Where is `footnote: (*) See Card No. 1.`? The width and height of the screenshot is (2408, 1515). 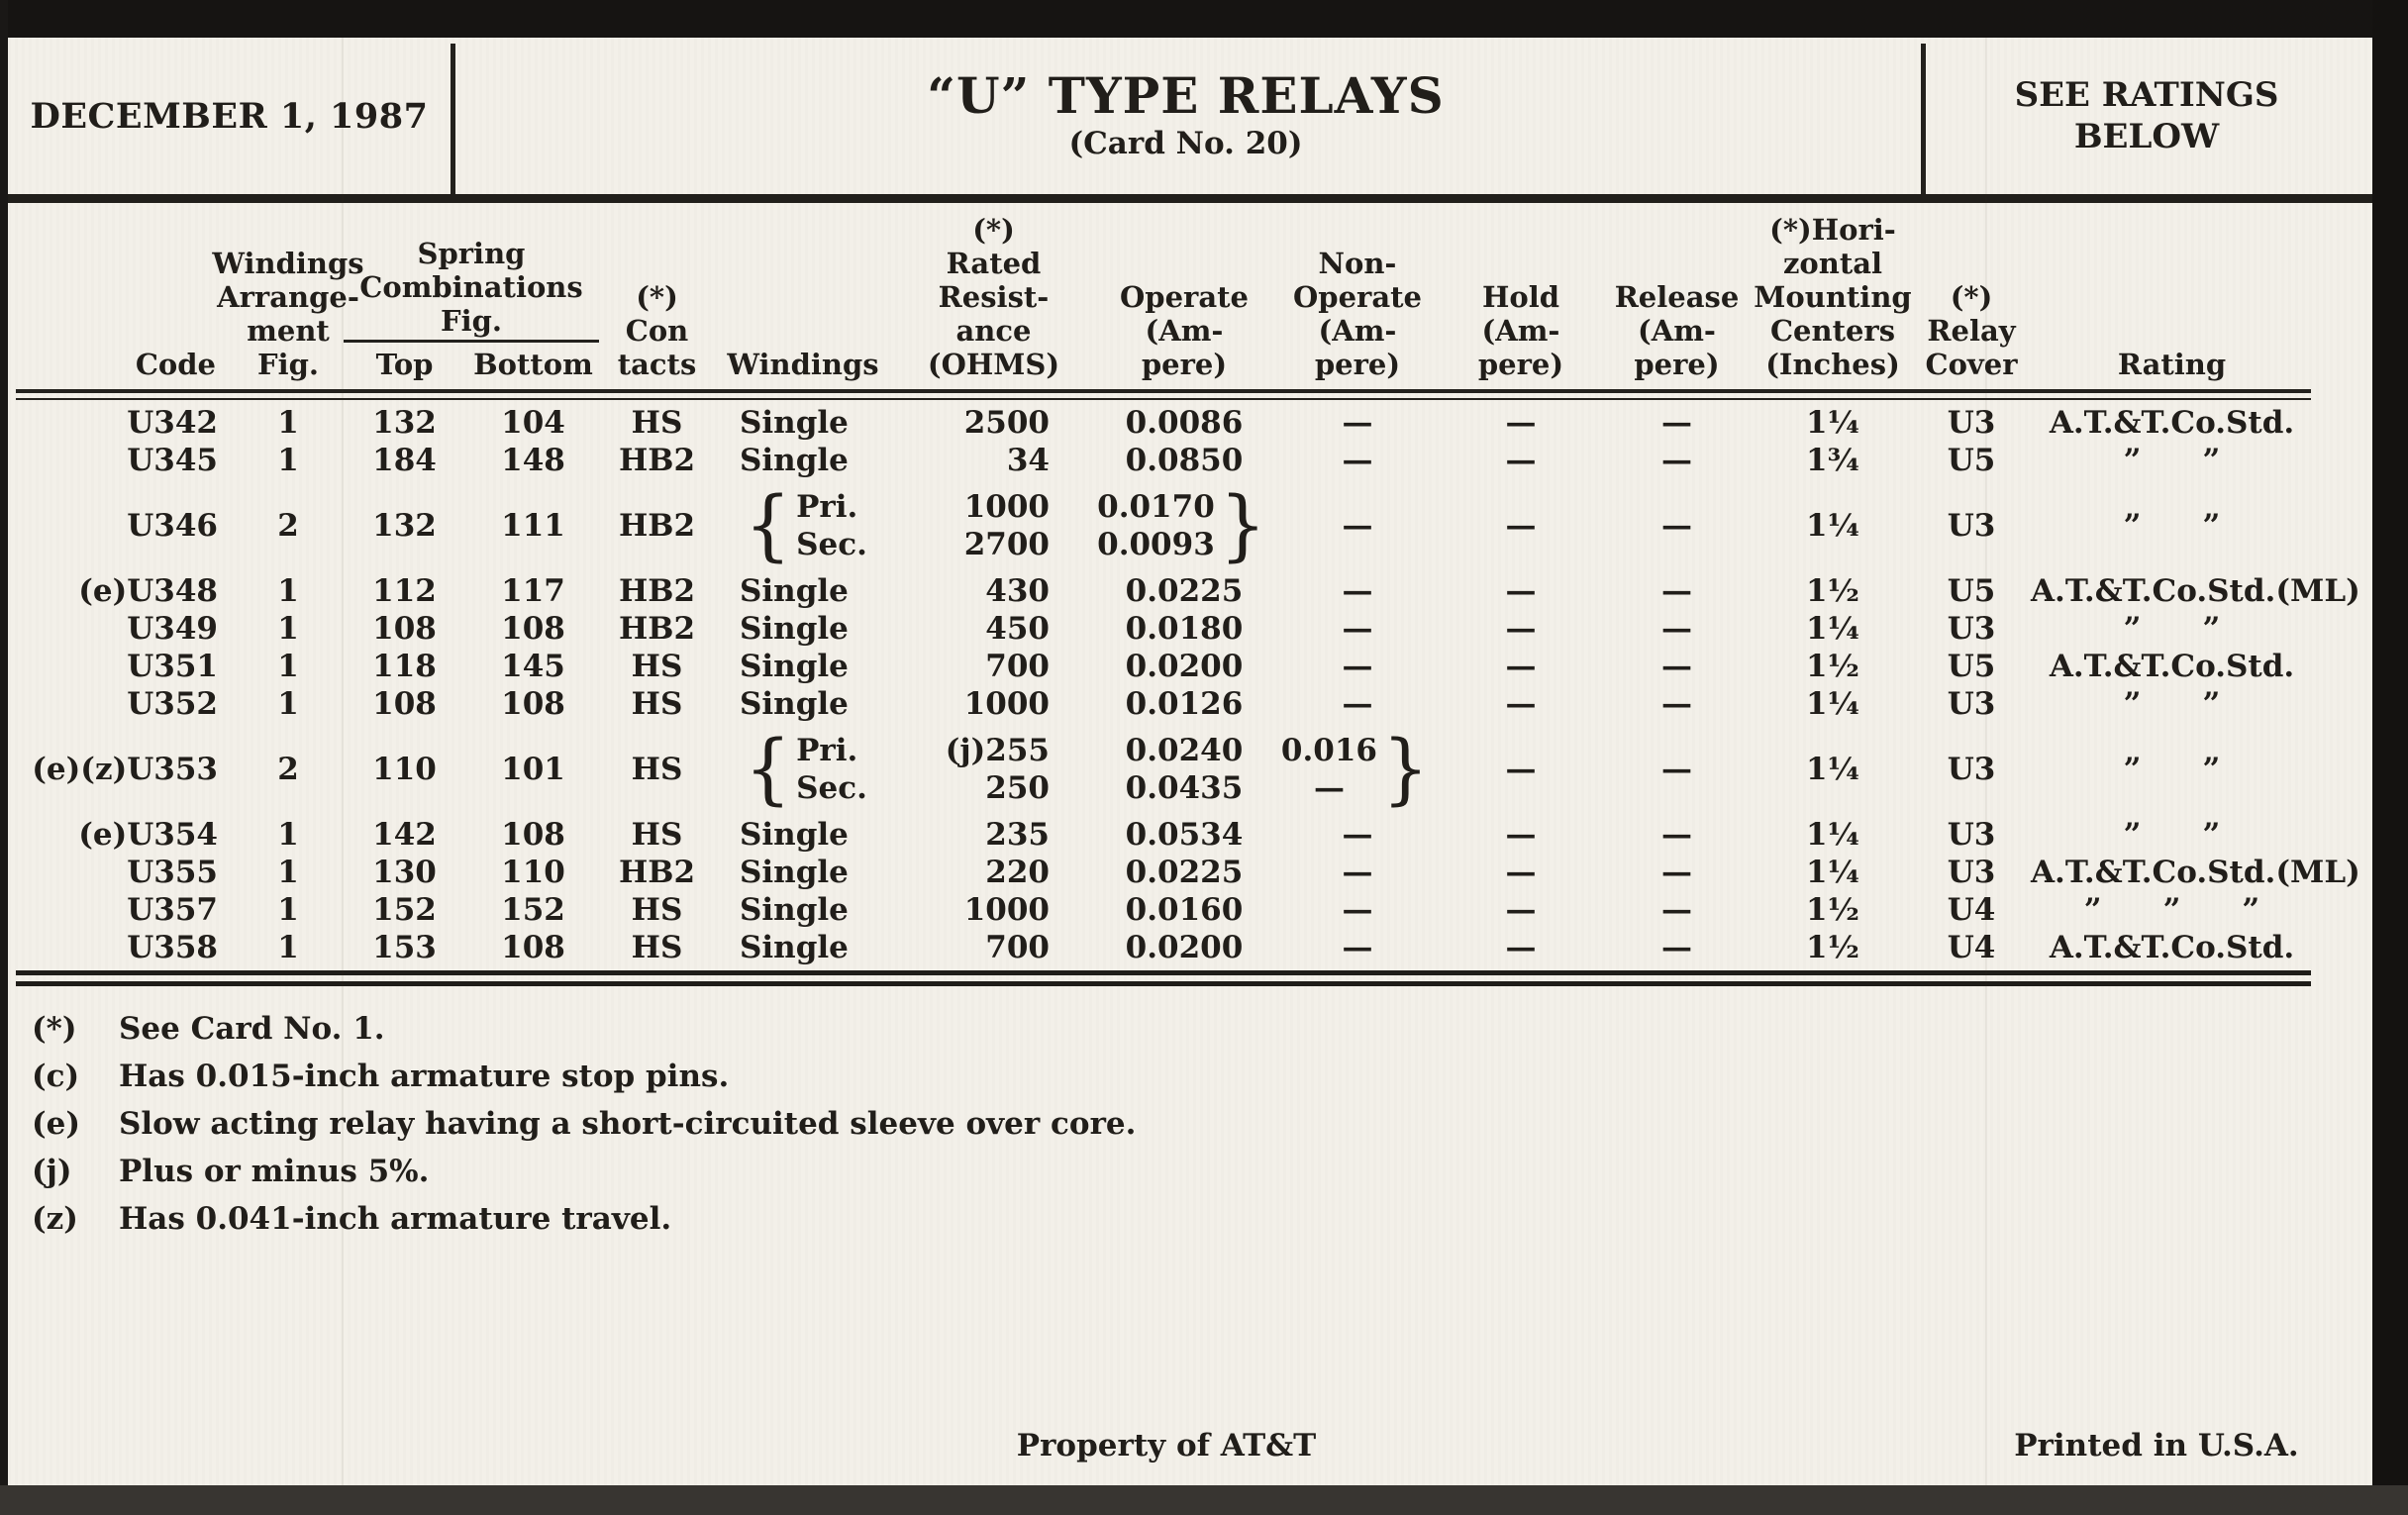 footnote: (*) See Card No. 1. is located at coordinates (1190, 1029).